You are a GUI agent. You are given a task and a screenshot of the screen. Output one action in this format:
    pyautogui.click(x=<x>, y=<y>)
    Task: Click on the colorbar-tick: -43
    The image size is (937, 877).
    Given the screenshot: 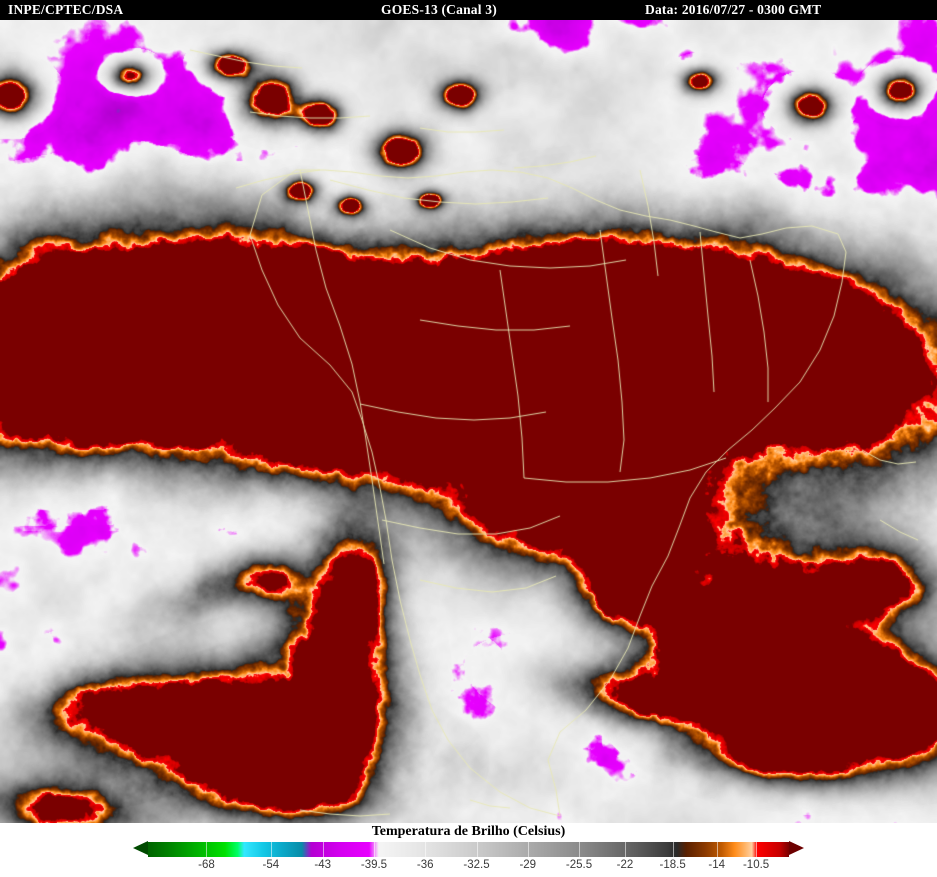 What is the action you would take?
    pyautogui.click(x=323, y=865)
    